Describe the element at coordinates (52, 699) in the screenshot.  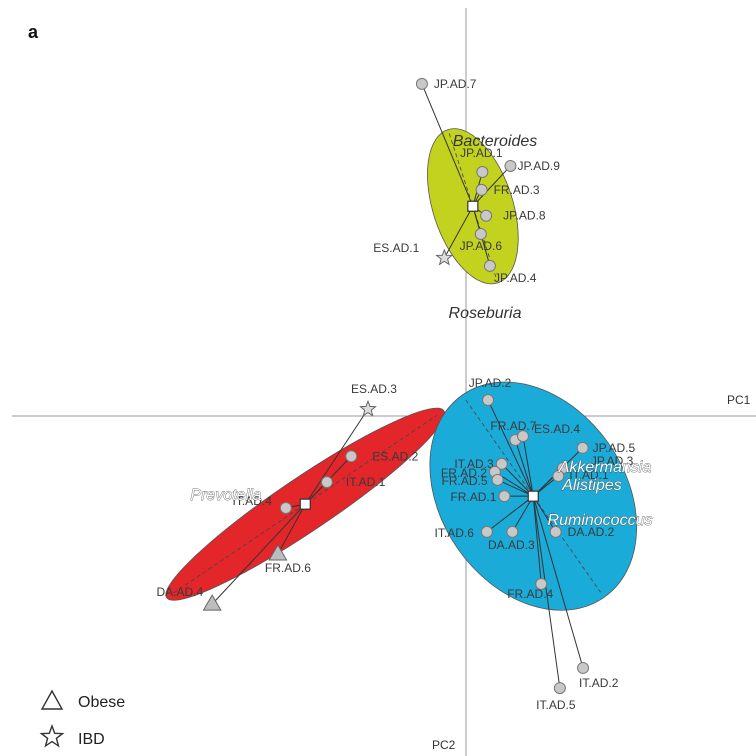
I see `triangle-icon` at that location.